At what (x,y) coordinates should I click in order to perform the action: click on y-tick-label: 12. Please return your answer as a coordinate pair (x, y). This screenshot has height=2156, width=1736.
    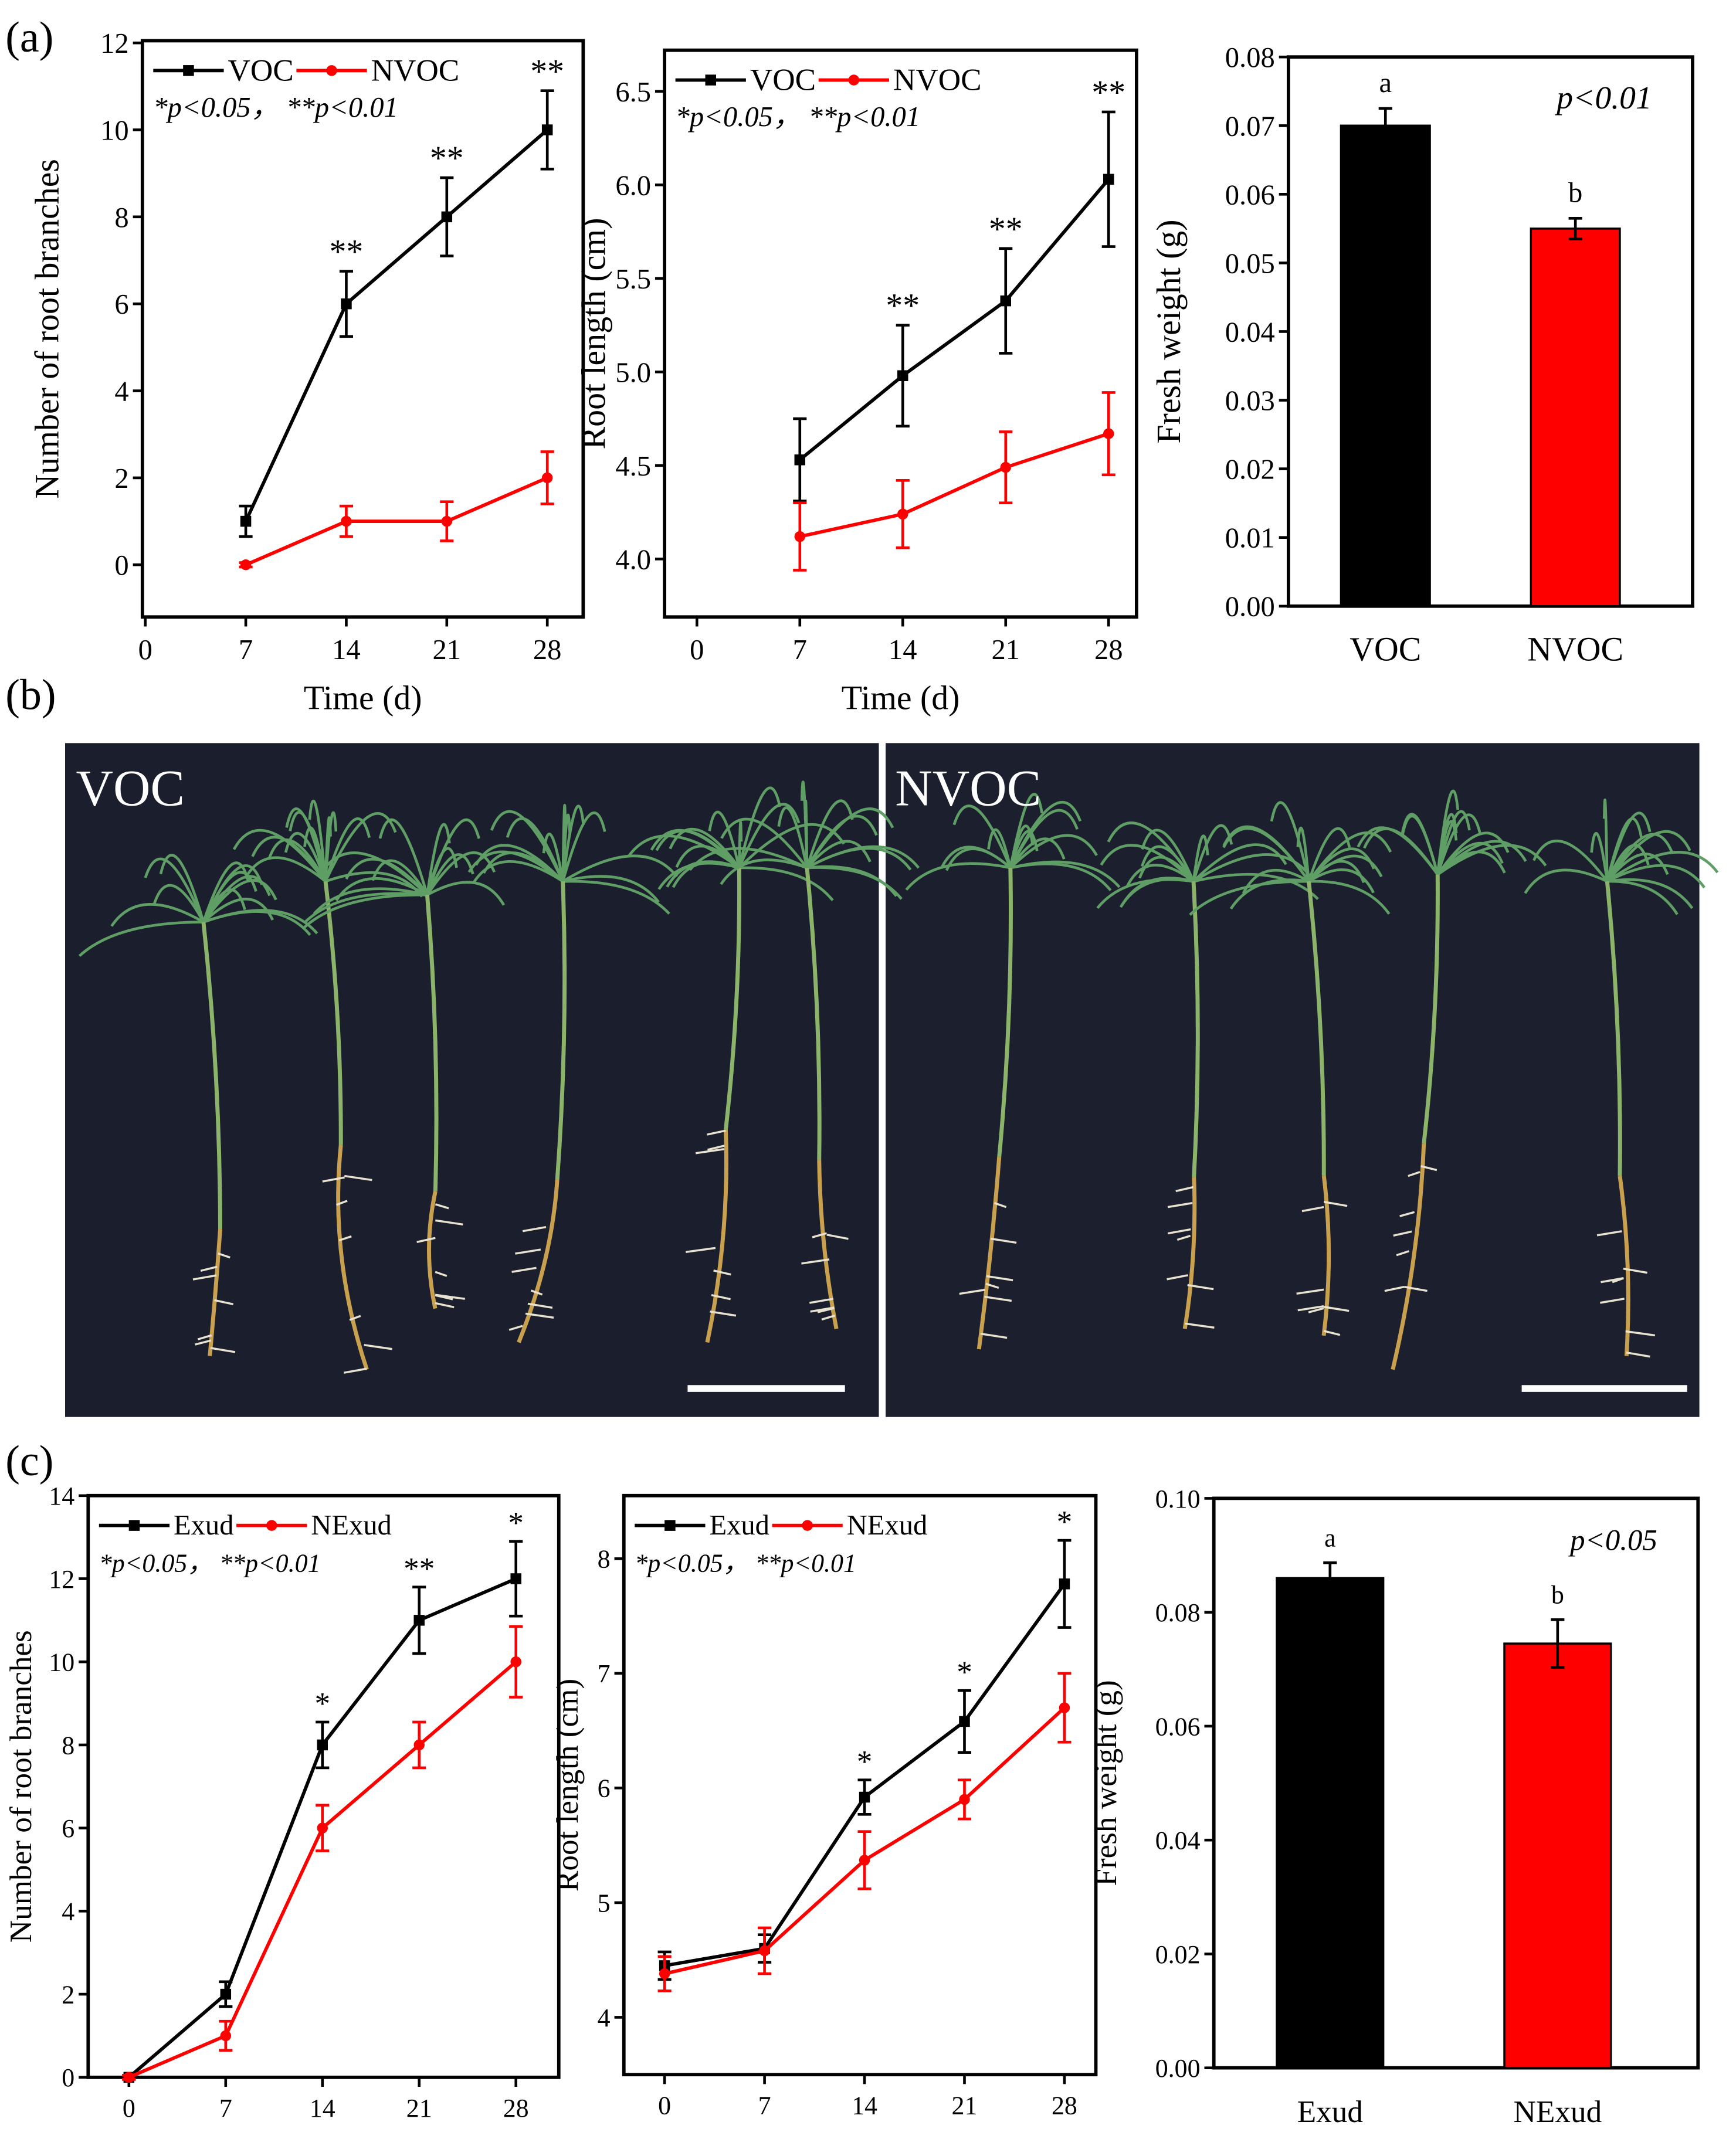
    Looking at the image, I should click on (61, 1579).